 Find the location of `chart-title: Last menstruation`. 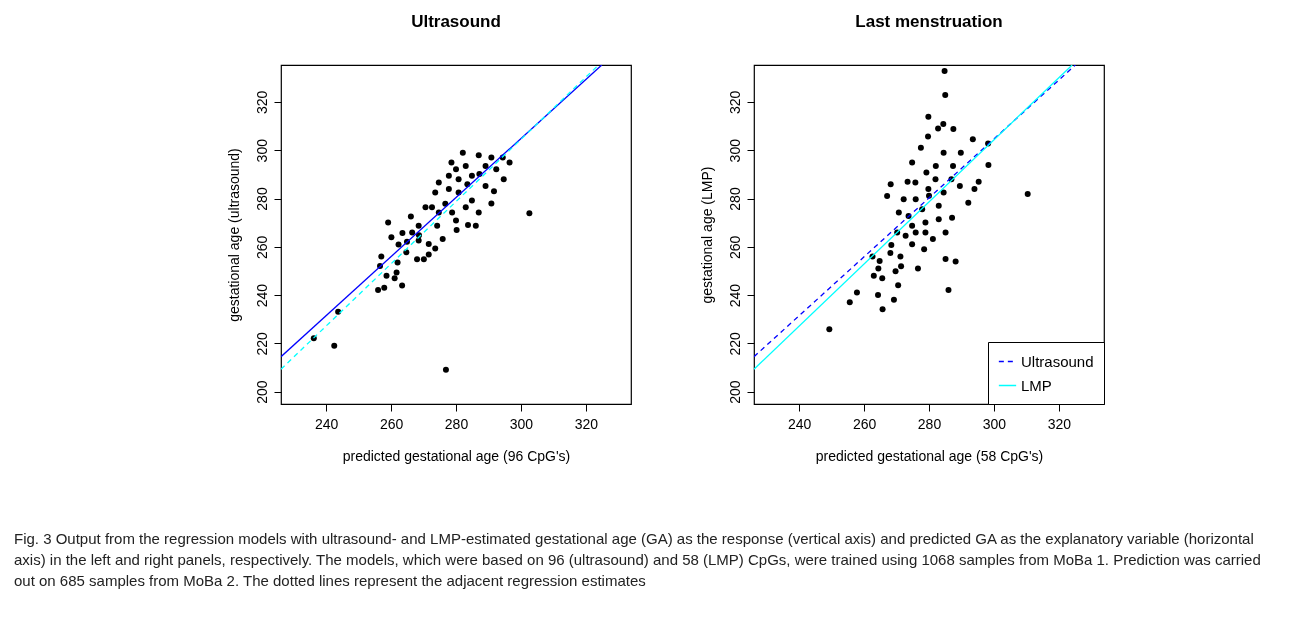

chart-title: Last menstruation is located at coordinates (929, 21).